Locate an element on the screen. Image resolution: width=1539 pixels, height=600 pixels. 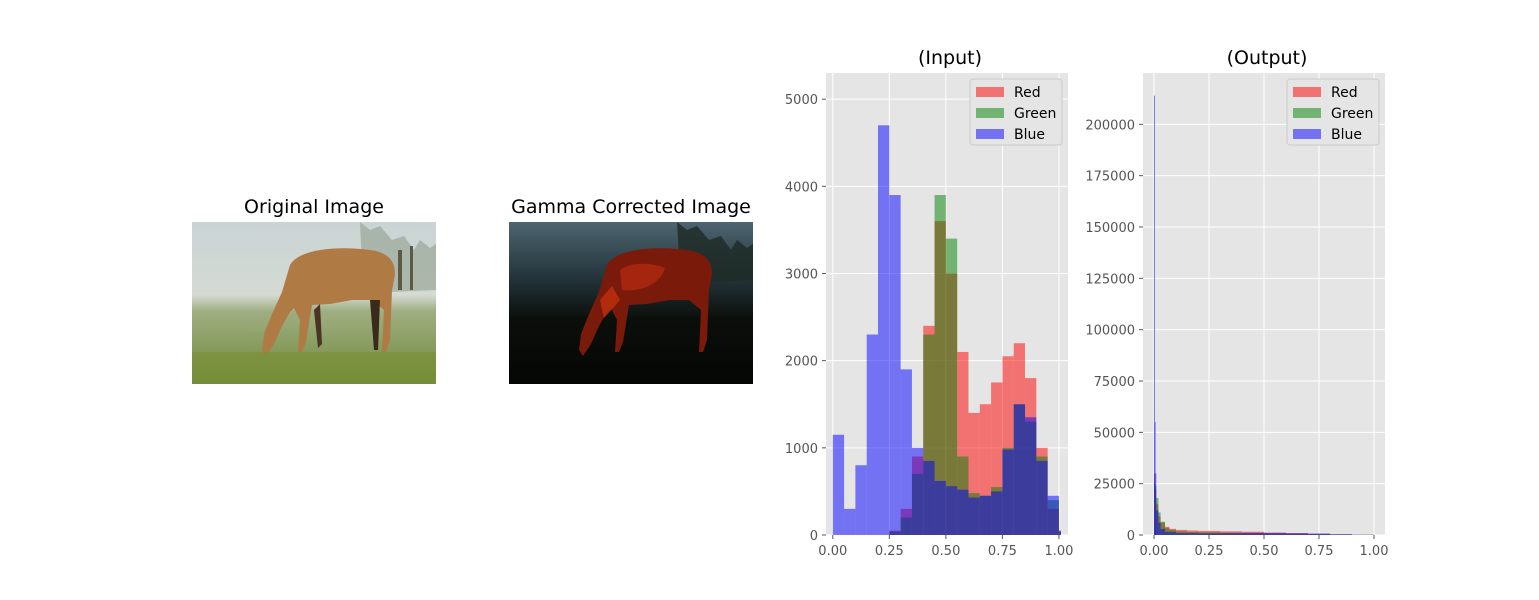
output-legend-label-blue: Blue is located at coordinates (1346, 135).